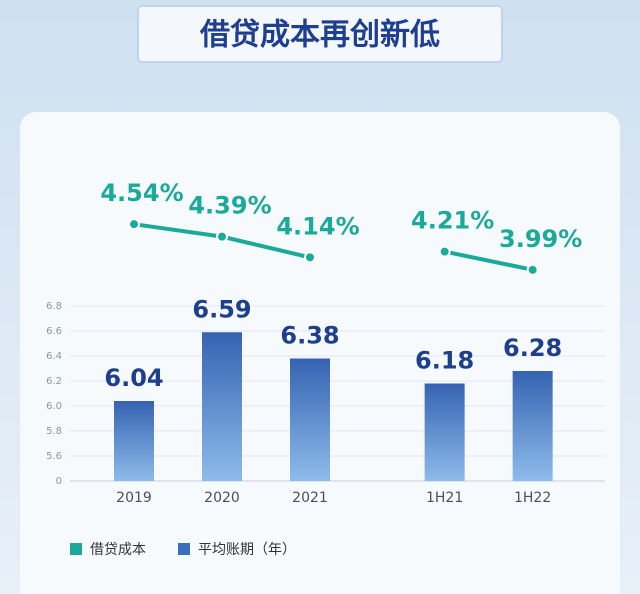 The height and width of the screenshot is (594, 640). I want to click on legend-label: 借贷成本, so click(118, 550).